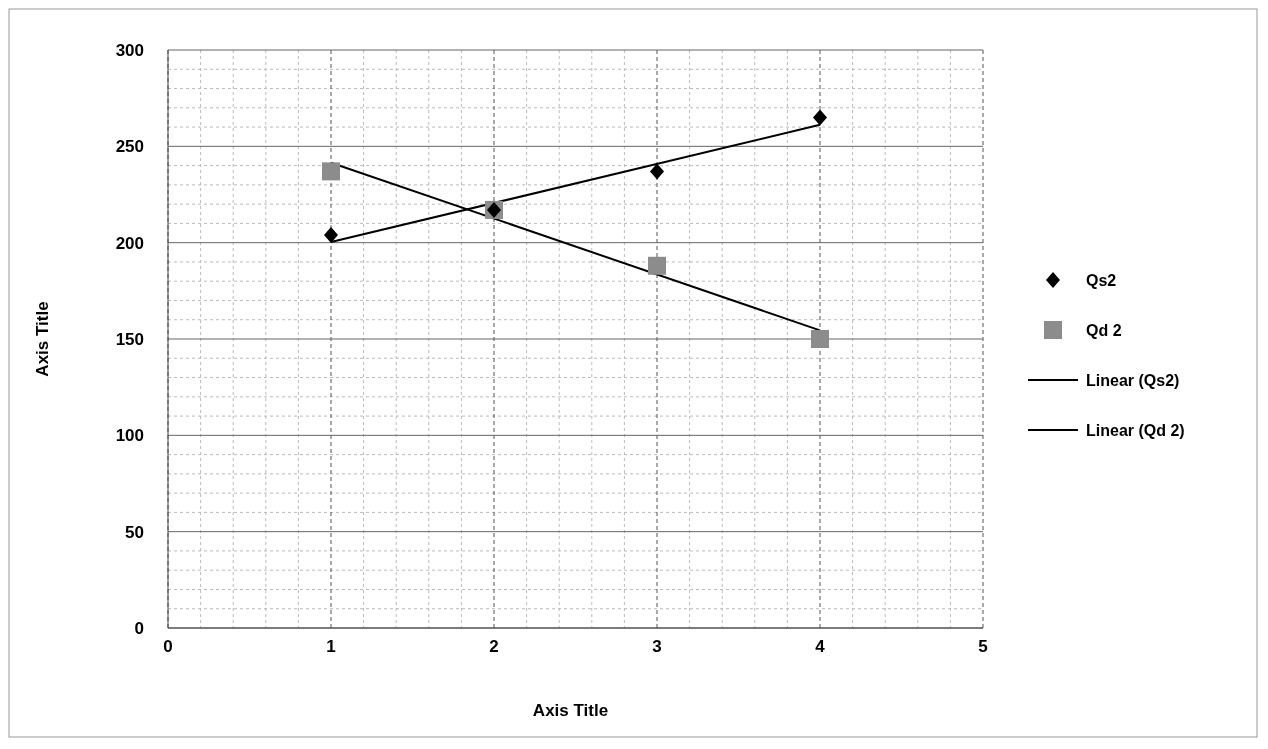  Describe the element at coordinates (494, 646) in the screenshot. I see `x-tick-label: 2` at that location.